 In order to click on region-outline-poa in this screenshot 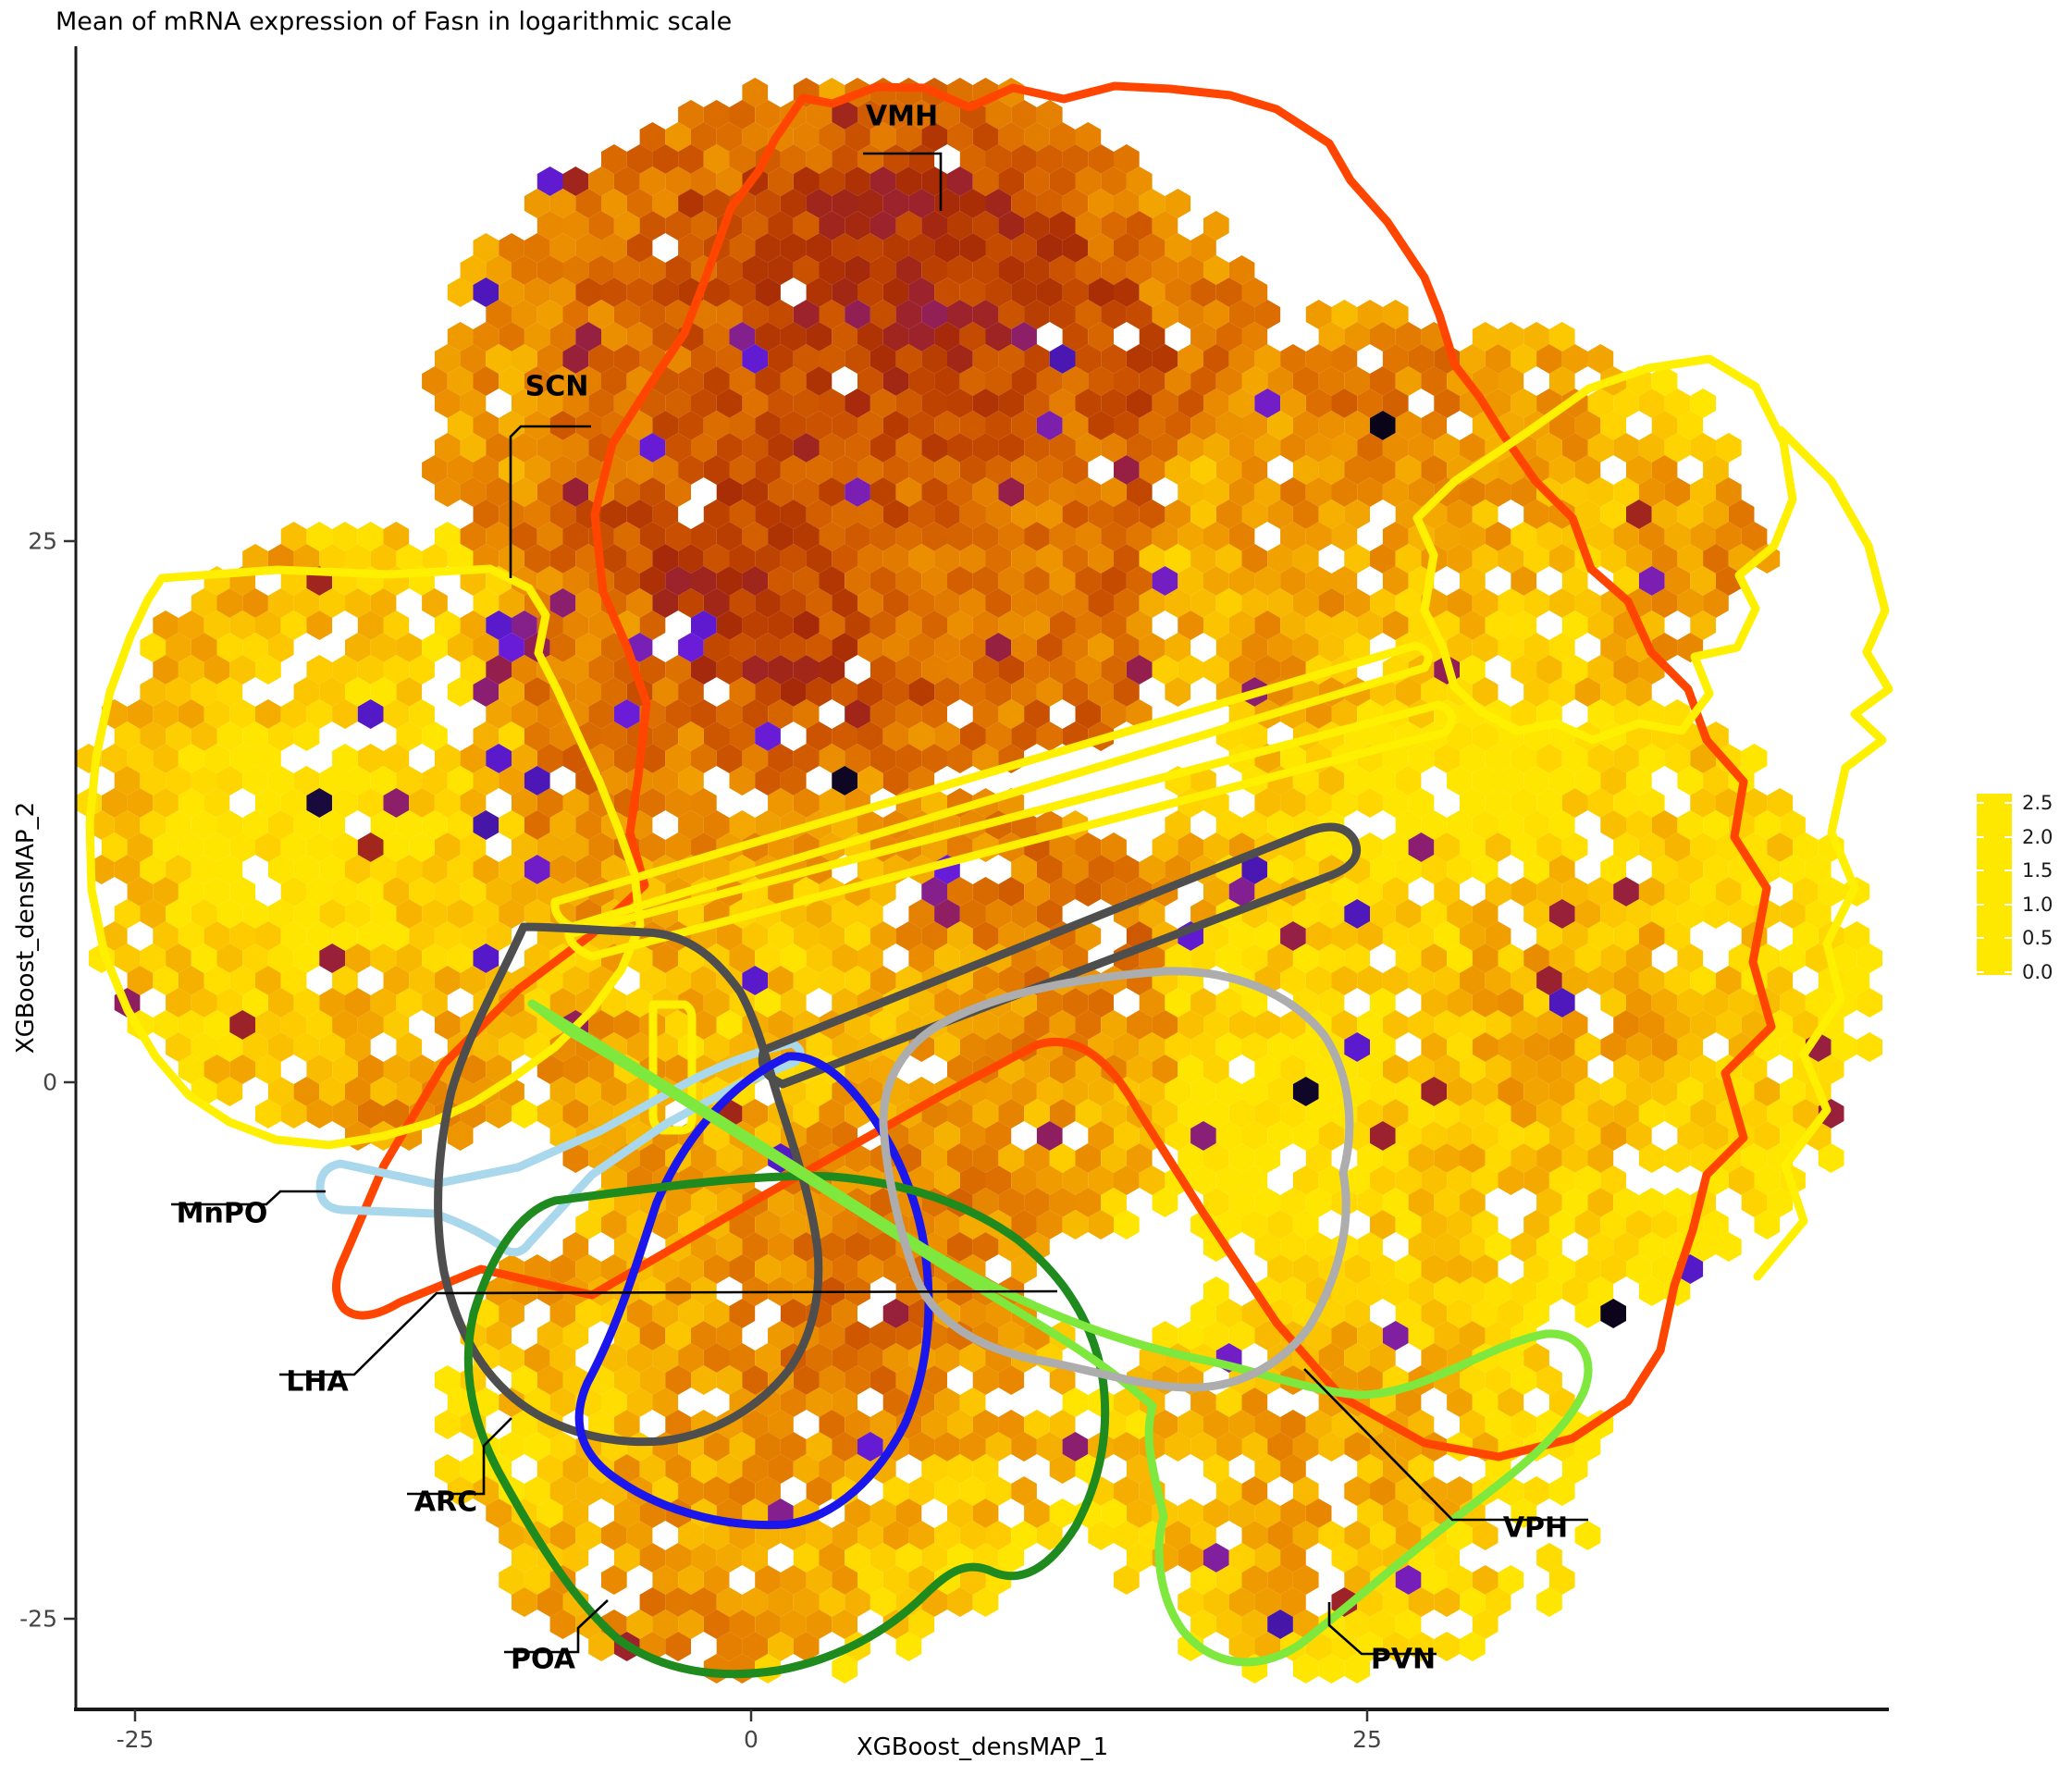, I will do `click(787, 1425)`.